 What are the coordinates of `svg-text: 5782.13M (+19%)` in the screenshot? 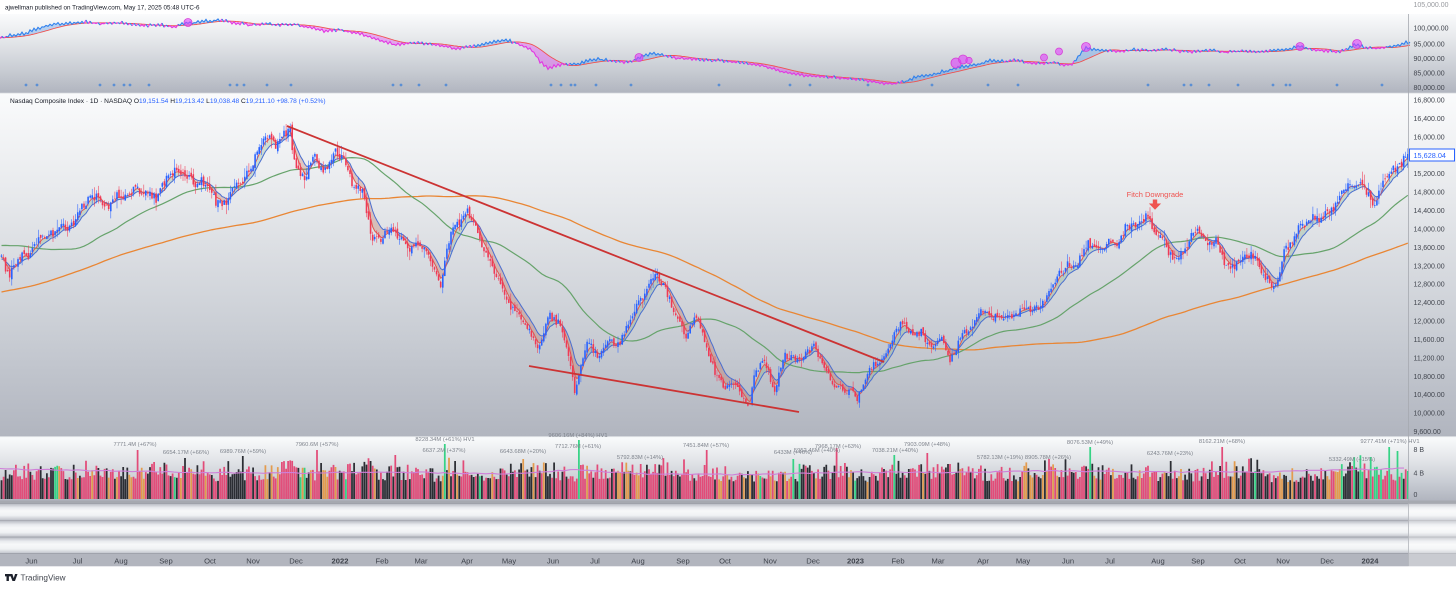 It's located at (1000, 458).